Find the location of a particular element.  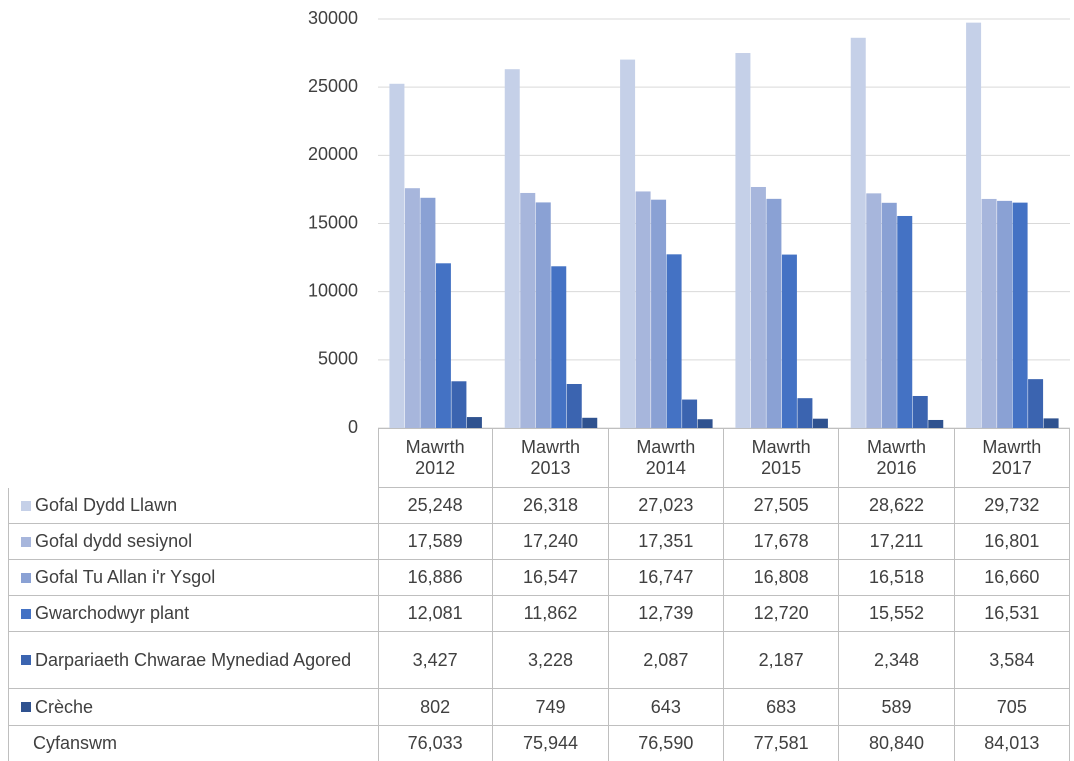

data-cell-text: 11,862 is located at coordinates (550, 613).